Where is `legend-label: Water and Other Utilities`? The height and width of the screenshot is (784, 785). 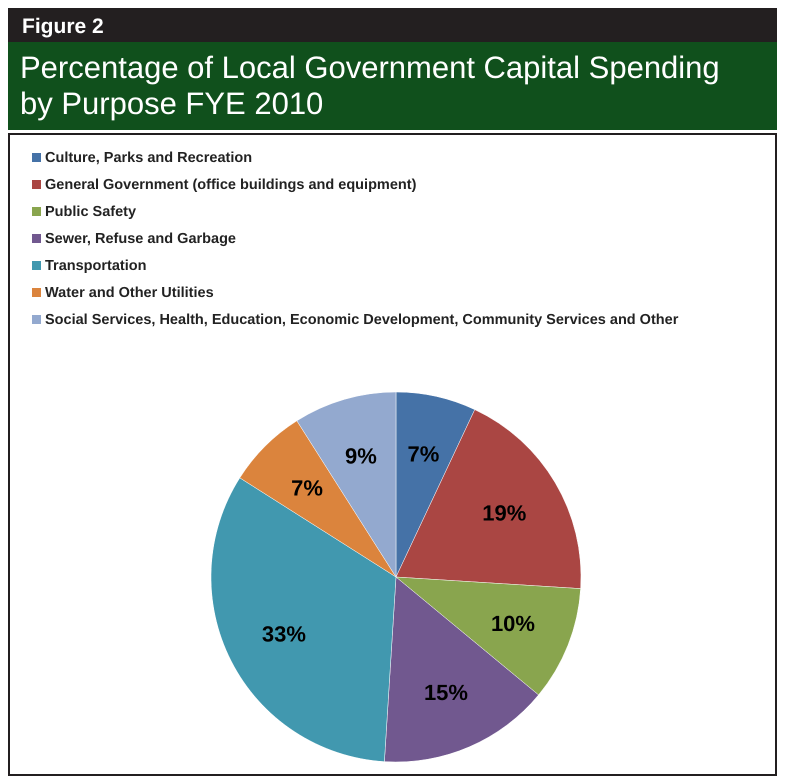 legend-label: Water and Other Utilities is located at coordinates (129, 293).